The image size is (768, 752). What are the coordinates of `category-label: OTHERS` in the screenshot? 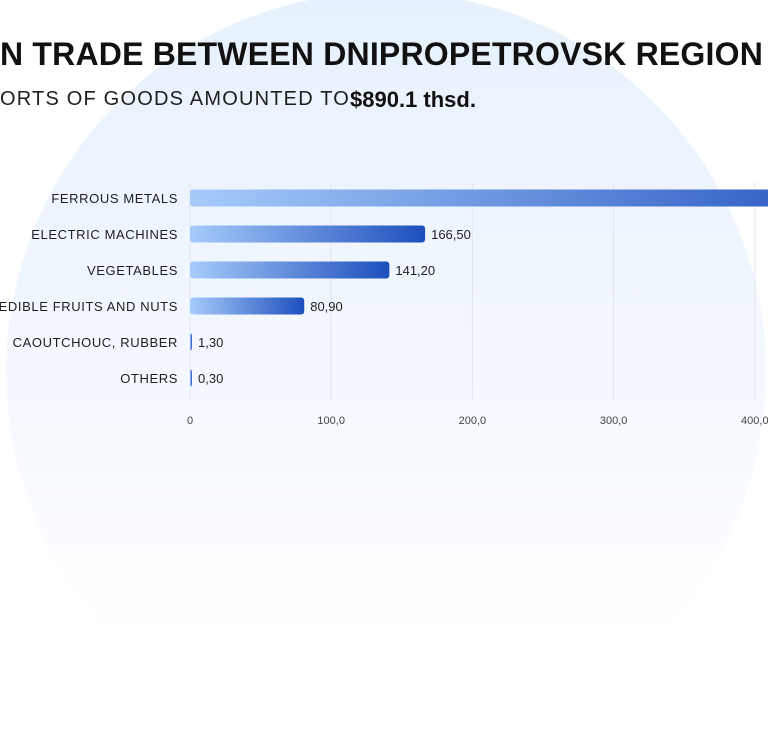 It's located at (149, 378).